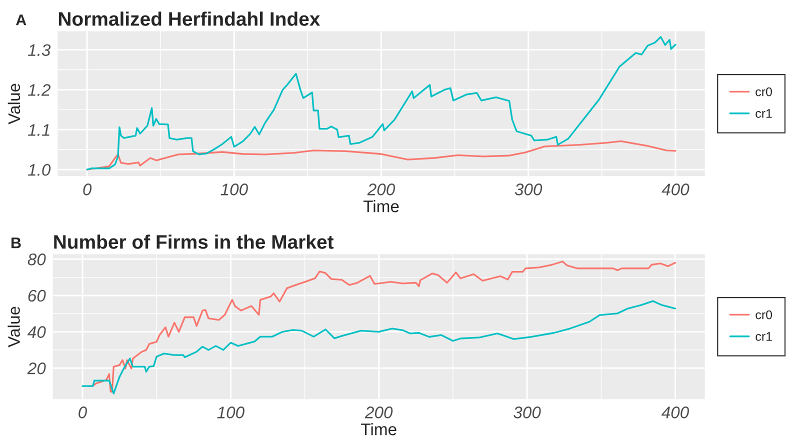 Image resolution: width=801 pixels, height=446 pixels. I want to click on chart-title: Normalized Herfindahl Index, so click(189, 19).